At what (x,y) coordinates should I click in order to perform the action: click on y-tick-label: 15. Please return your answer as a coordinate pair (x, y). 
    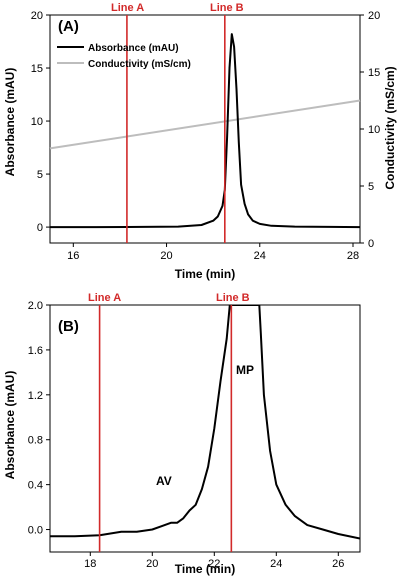
    Looking at the image, I should click on (37, 69).